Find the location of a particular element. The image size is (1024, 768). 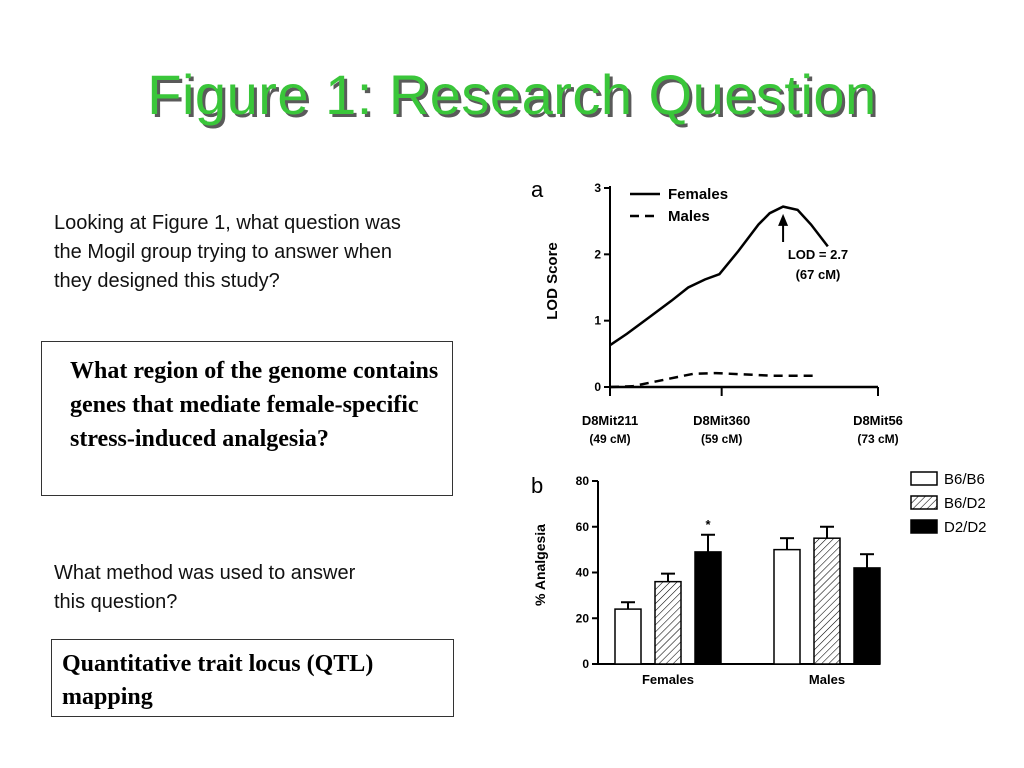

annotation-sublabel: (67 cM) is located at coordinates (818, 274).